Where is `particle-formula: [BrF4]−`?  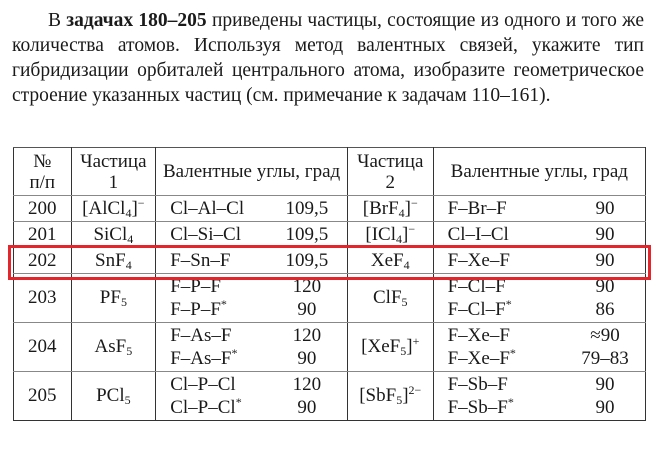 particle-formula: [BrF4]− is located at coordinates (390, 207).